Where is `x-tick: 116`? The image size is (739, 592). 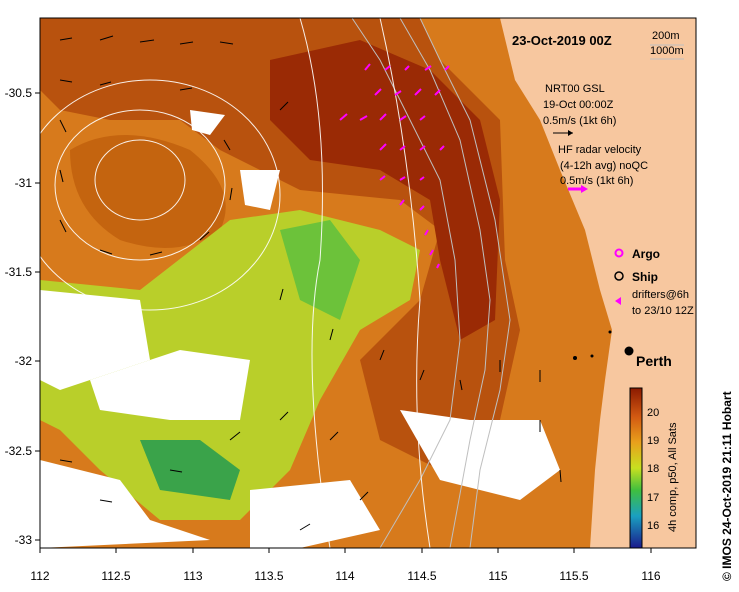 x-tick: 116 is located at coordinates (650, 576).